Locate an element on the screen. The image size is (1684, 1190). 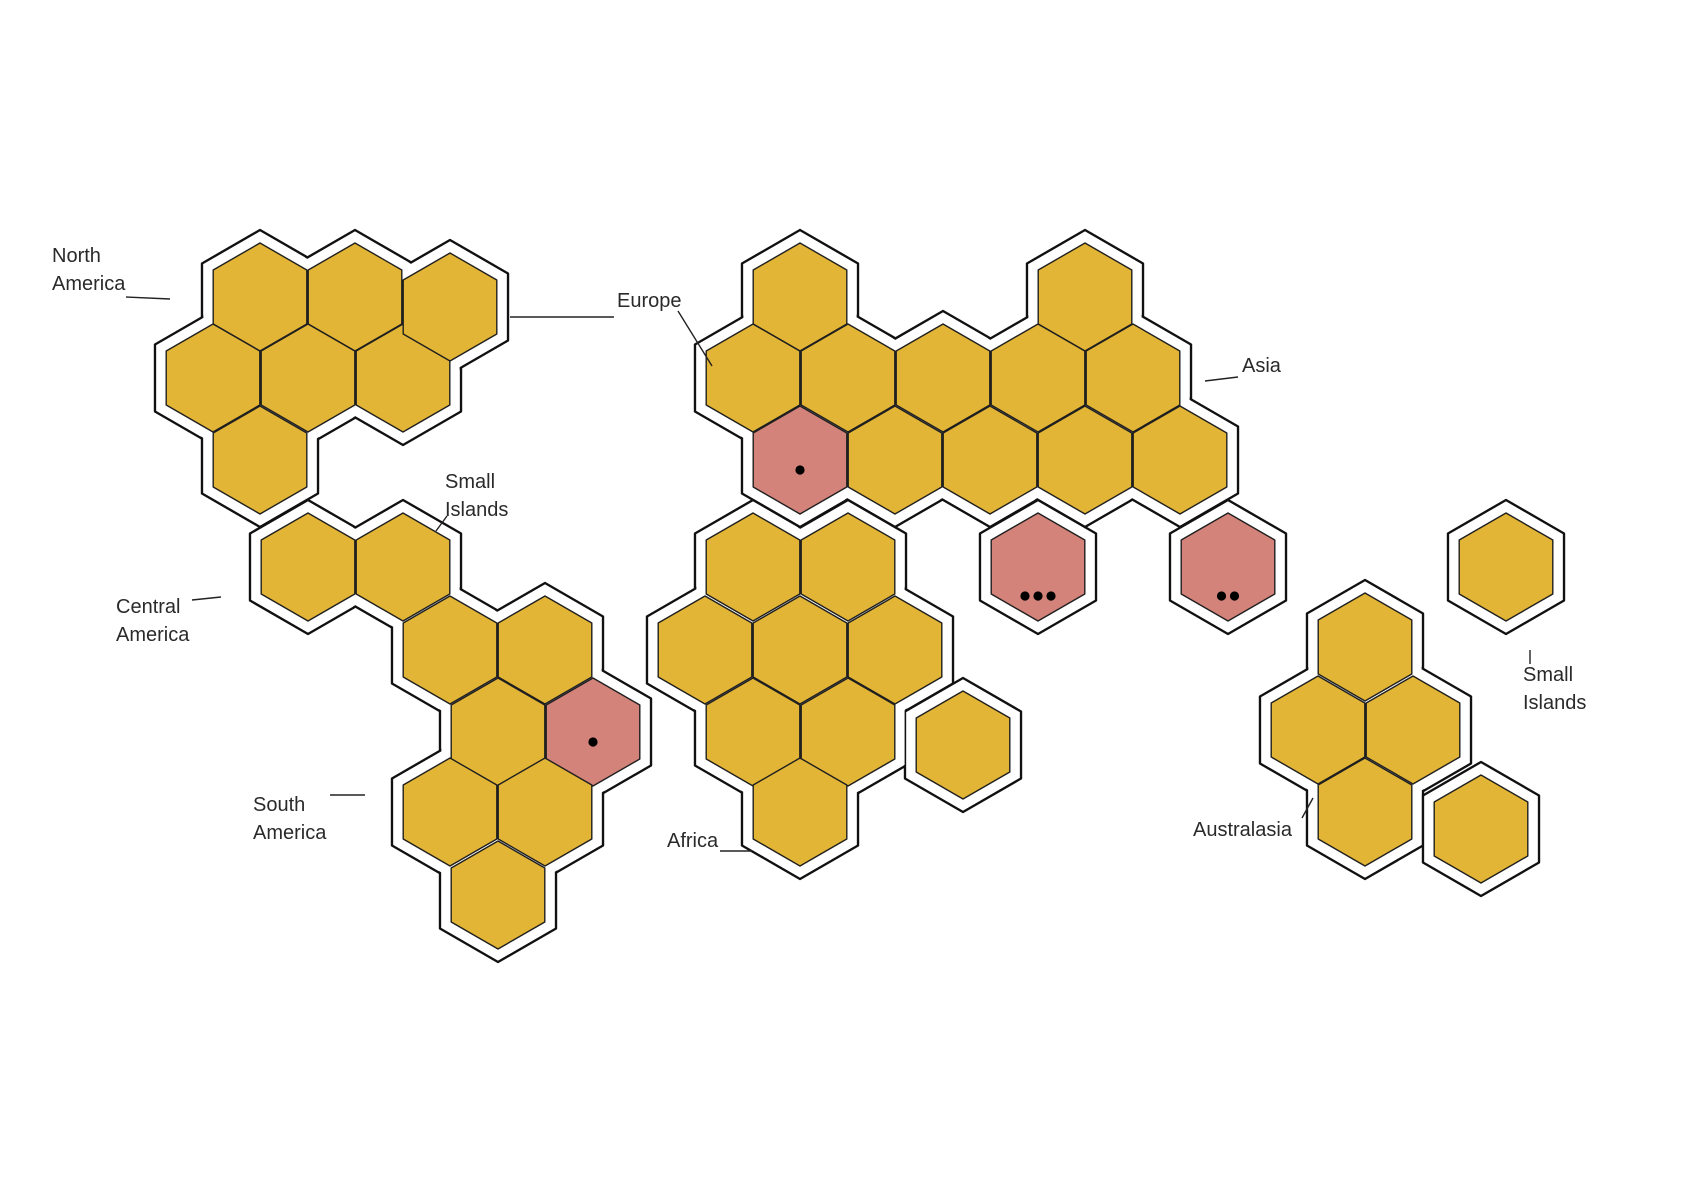
region-label-australasia: Australasia is located at coordinates (1243, 830).